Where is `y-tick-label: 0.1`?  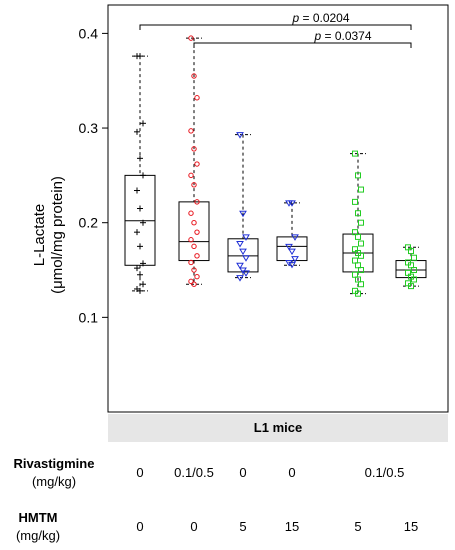
y-tick-label: 0.1 is located at coordinates (89, 317).